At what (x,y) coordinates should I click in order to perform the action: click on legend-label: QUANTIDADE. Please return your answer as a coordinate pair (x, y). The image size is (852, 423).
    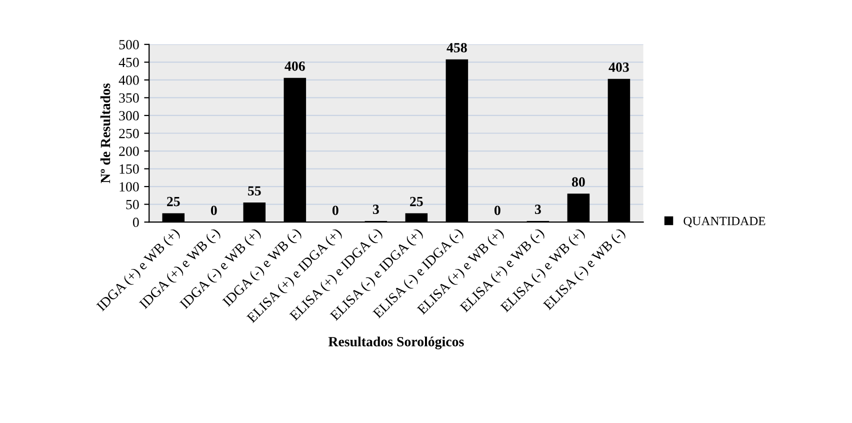
    Looking at the image, I should click on (725, 222).